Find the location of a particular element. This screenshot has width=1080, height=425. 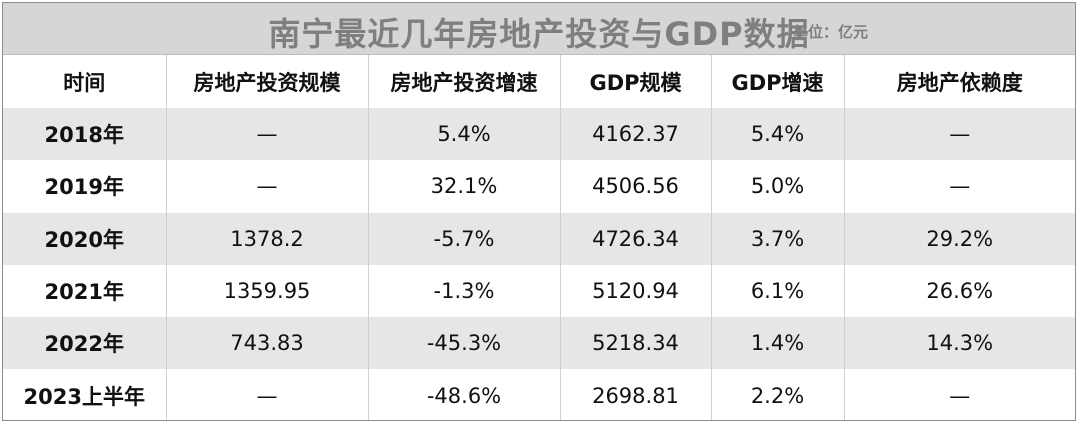

table-row: 2022年 743.83 -45.3% 5218.34 1.4% 14.3% is located at coordinates (539, 343).